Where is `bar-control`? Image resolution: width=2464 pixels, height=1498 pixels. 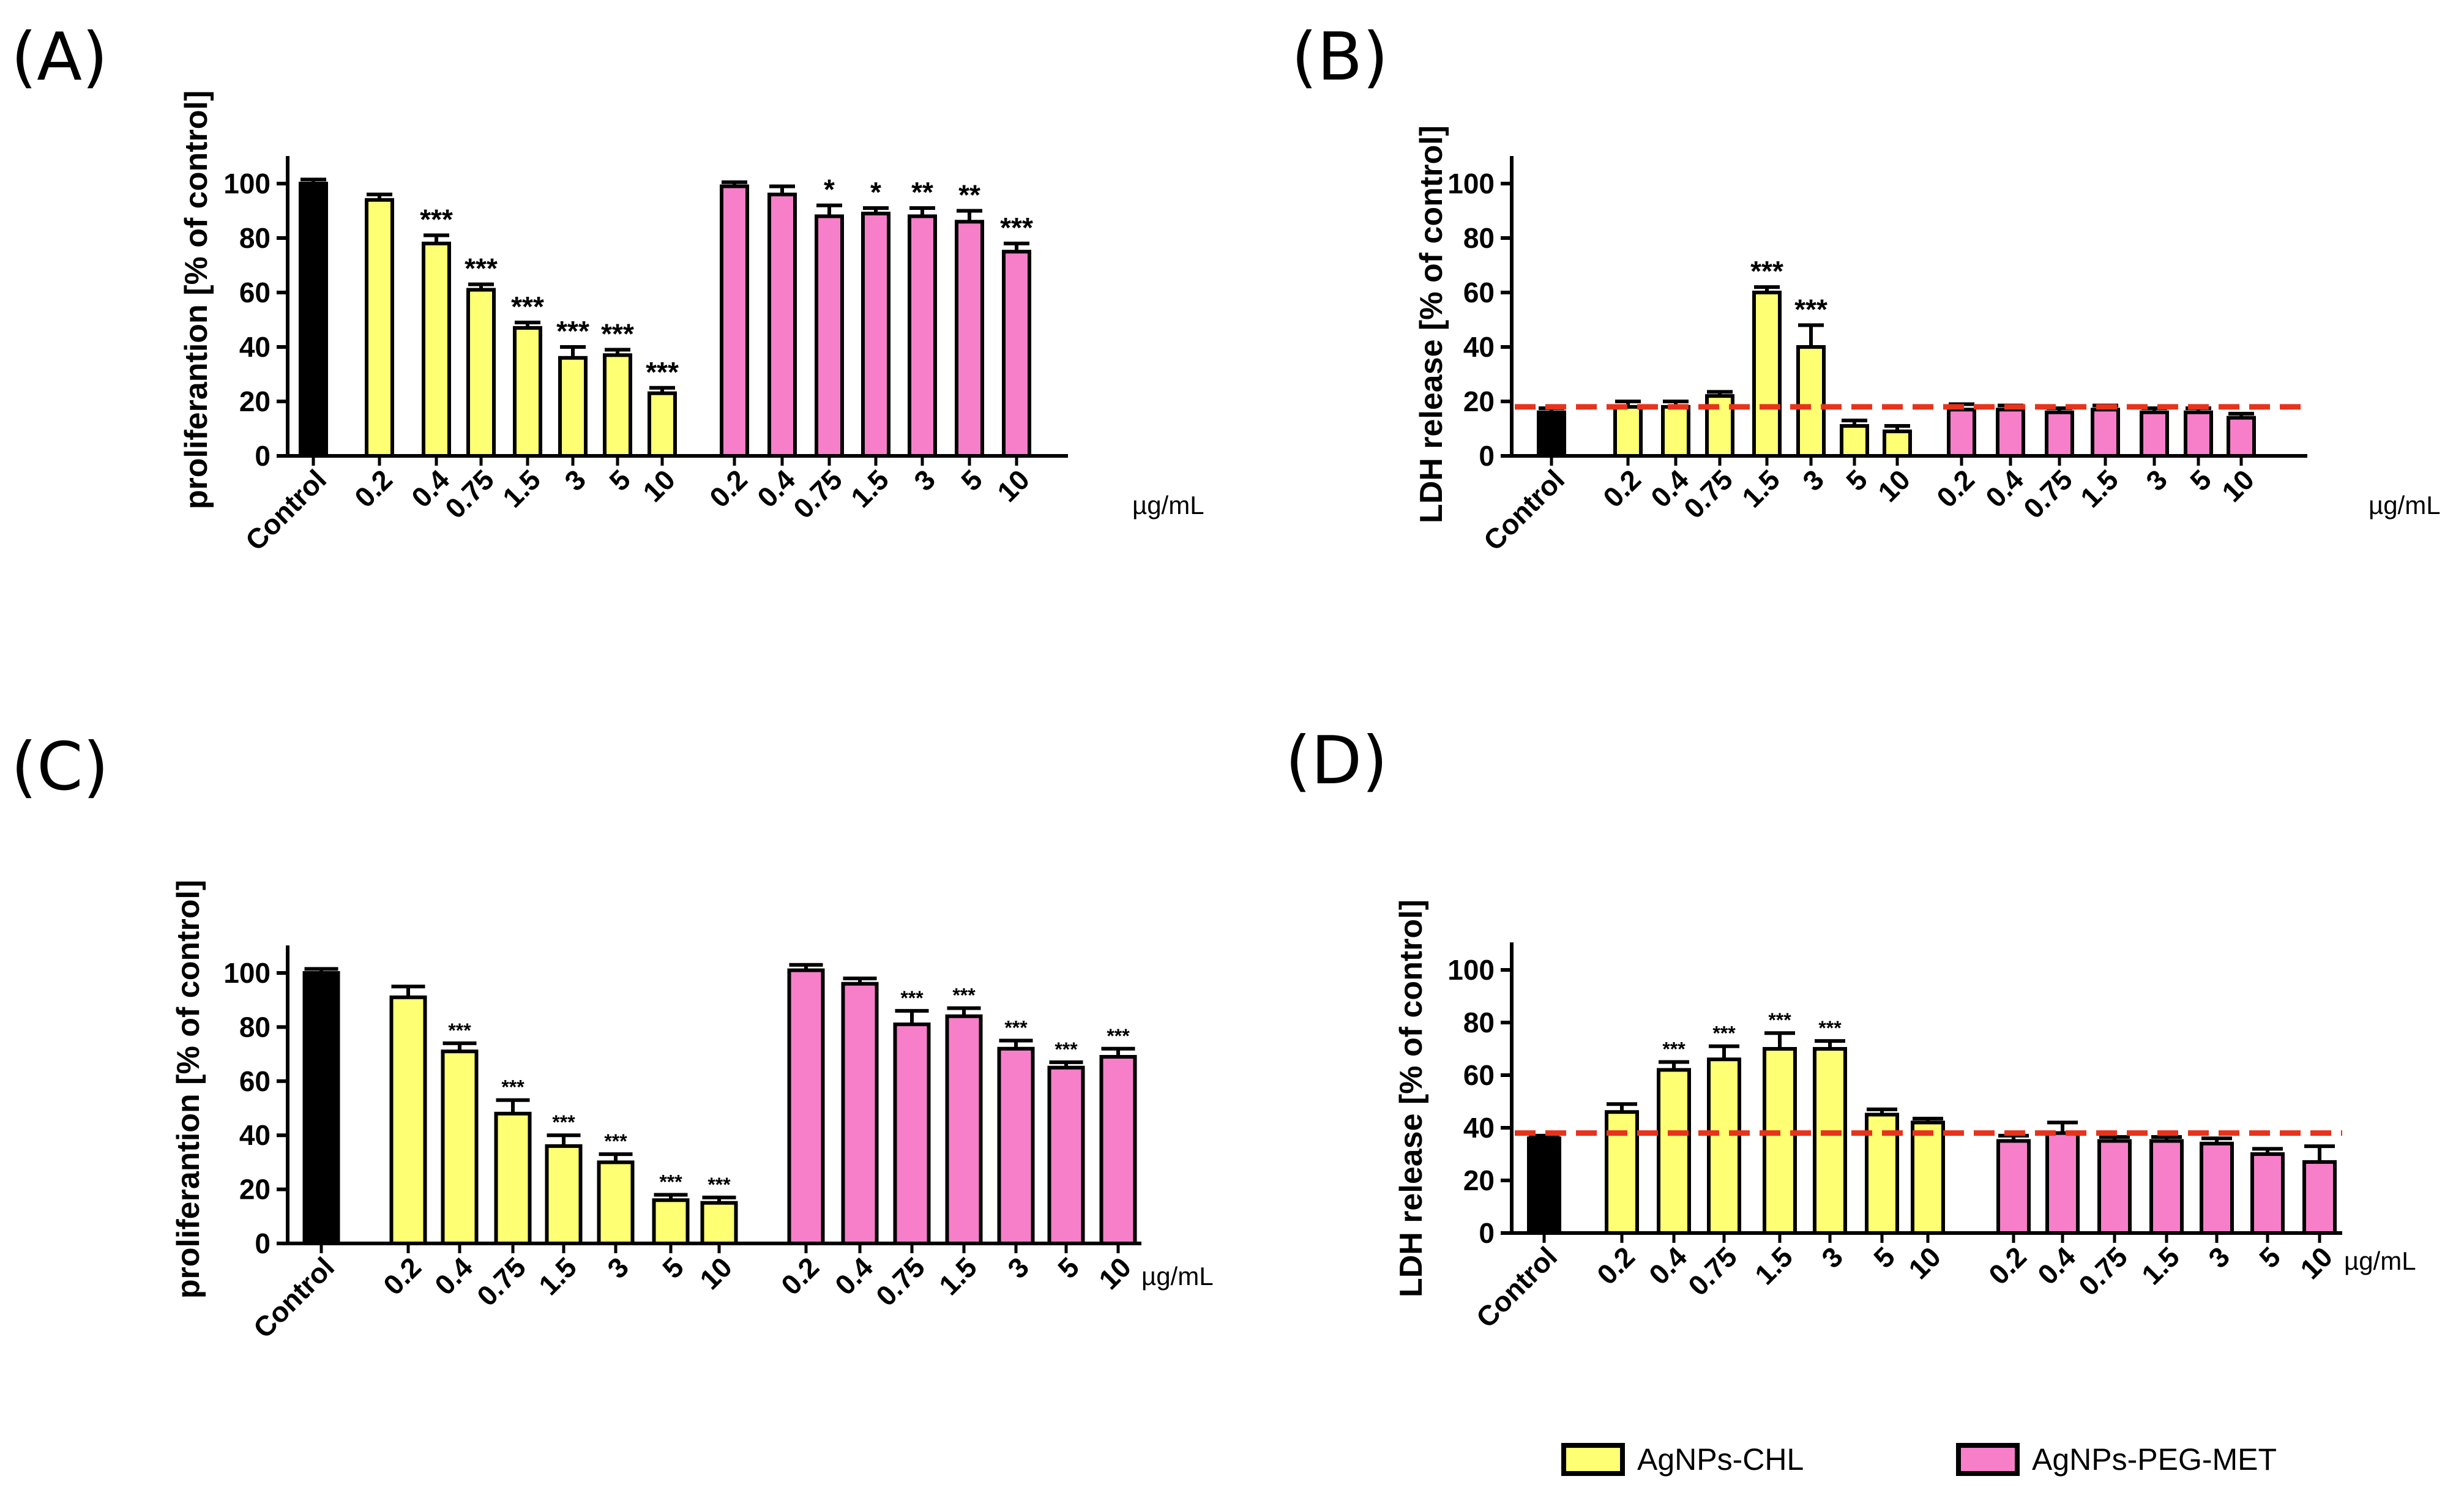
bar-control is located at coordinates (313, 320).